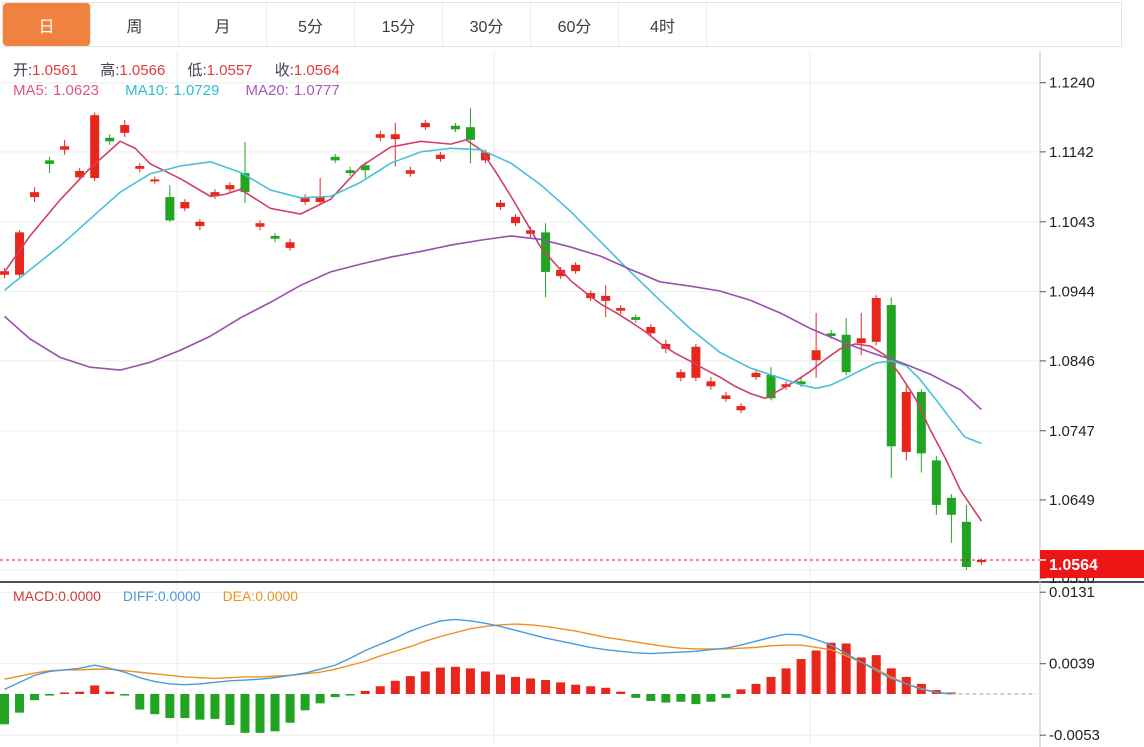  Describe the element at coordinates (399, 24) in the screenshot. I see `tab-15min: 15分` at that location.